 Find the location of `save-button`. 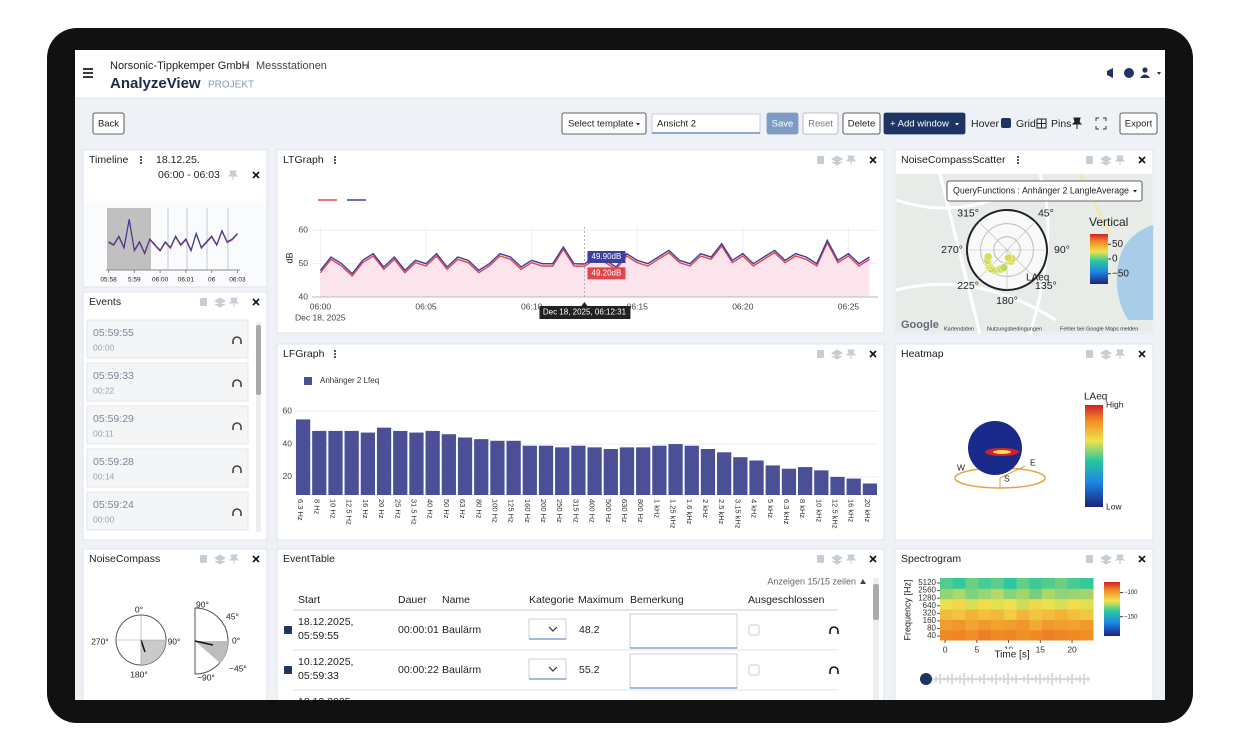

save-button is located at coordinates (782, 123).